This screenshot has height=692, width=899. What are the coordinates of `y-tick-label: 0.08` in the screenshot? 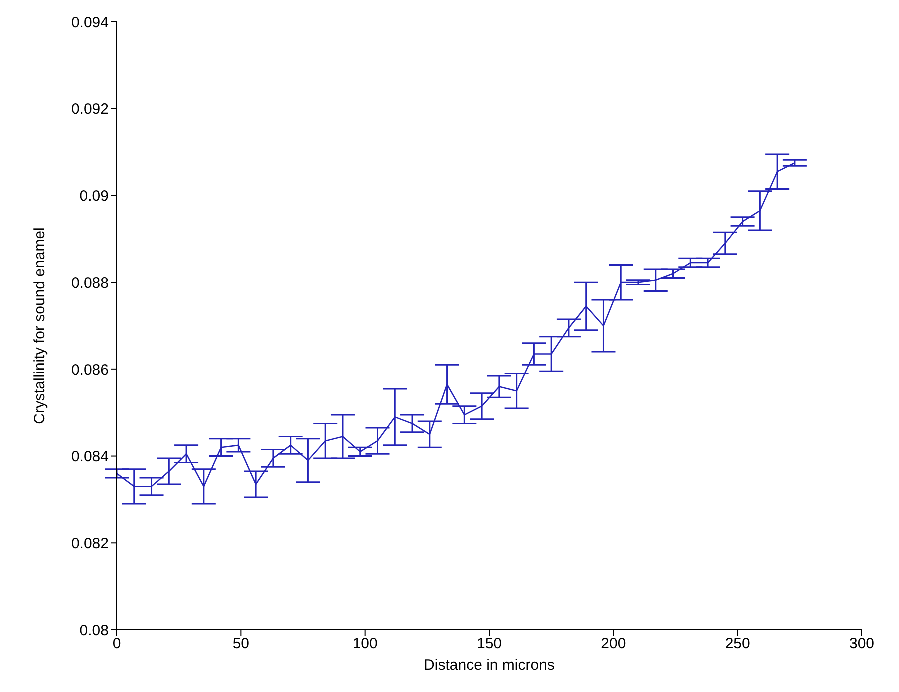 It's located at (94, 631).